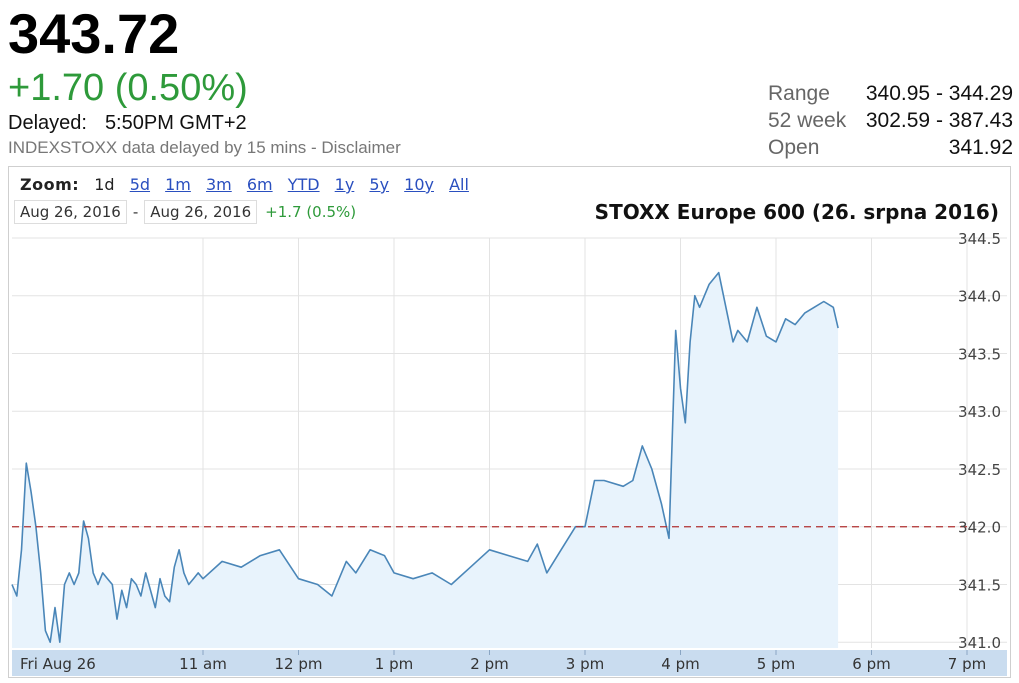  What do you see at coordinates (979, 354) in the screenshot?
I see `y-tick-label: 343.5` at bounding box center [979, 354].